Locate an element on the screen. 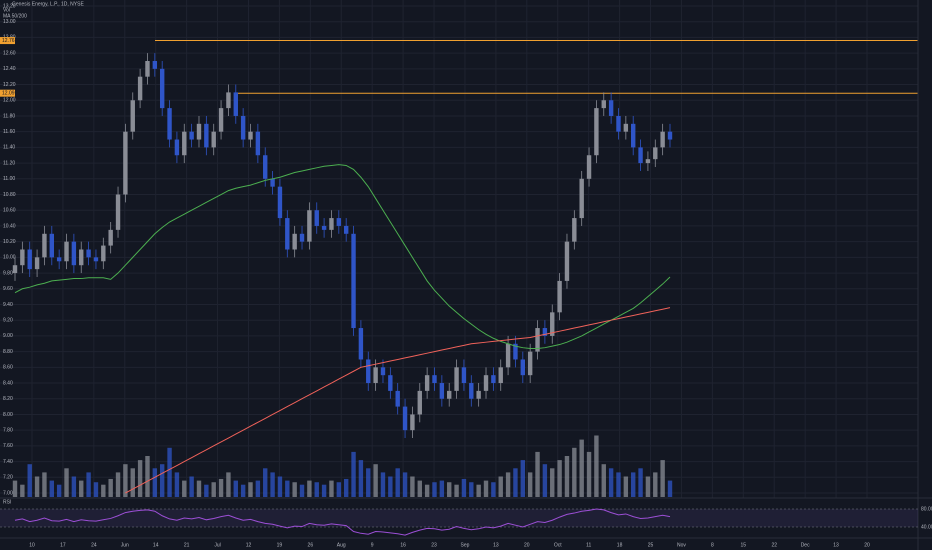 The height and width of the screenshot is (550, 932). volume is located at coordinates (342, 466).